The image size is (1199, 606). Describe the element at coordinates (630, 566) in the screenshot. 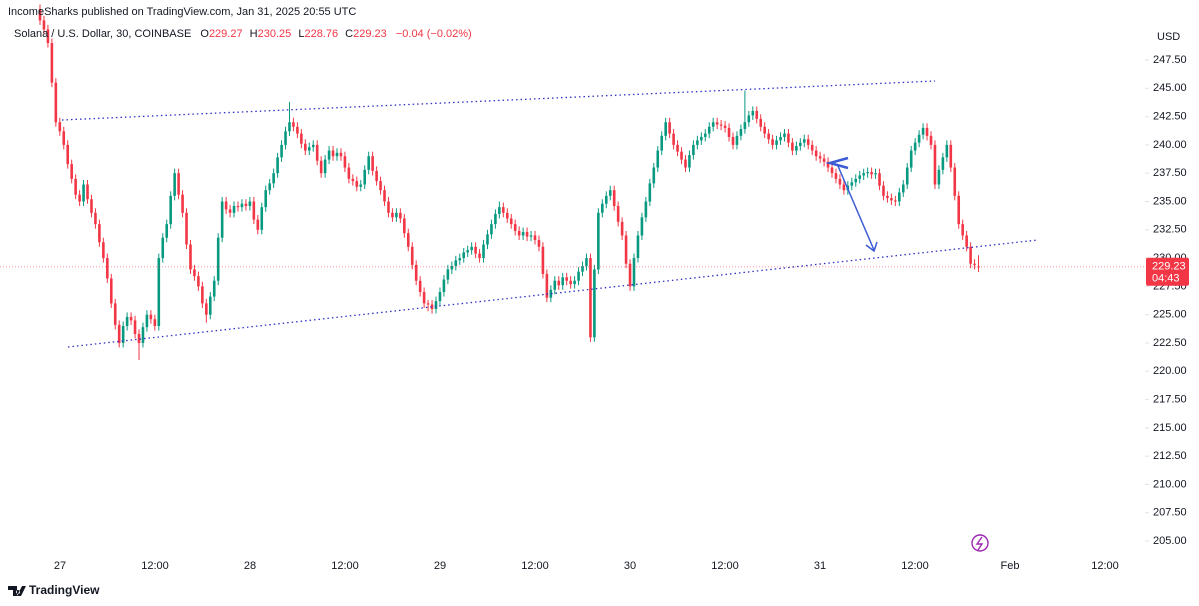

I see `x-tick-label: 30` at that location.